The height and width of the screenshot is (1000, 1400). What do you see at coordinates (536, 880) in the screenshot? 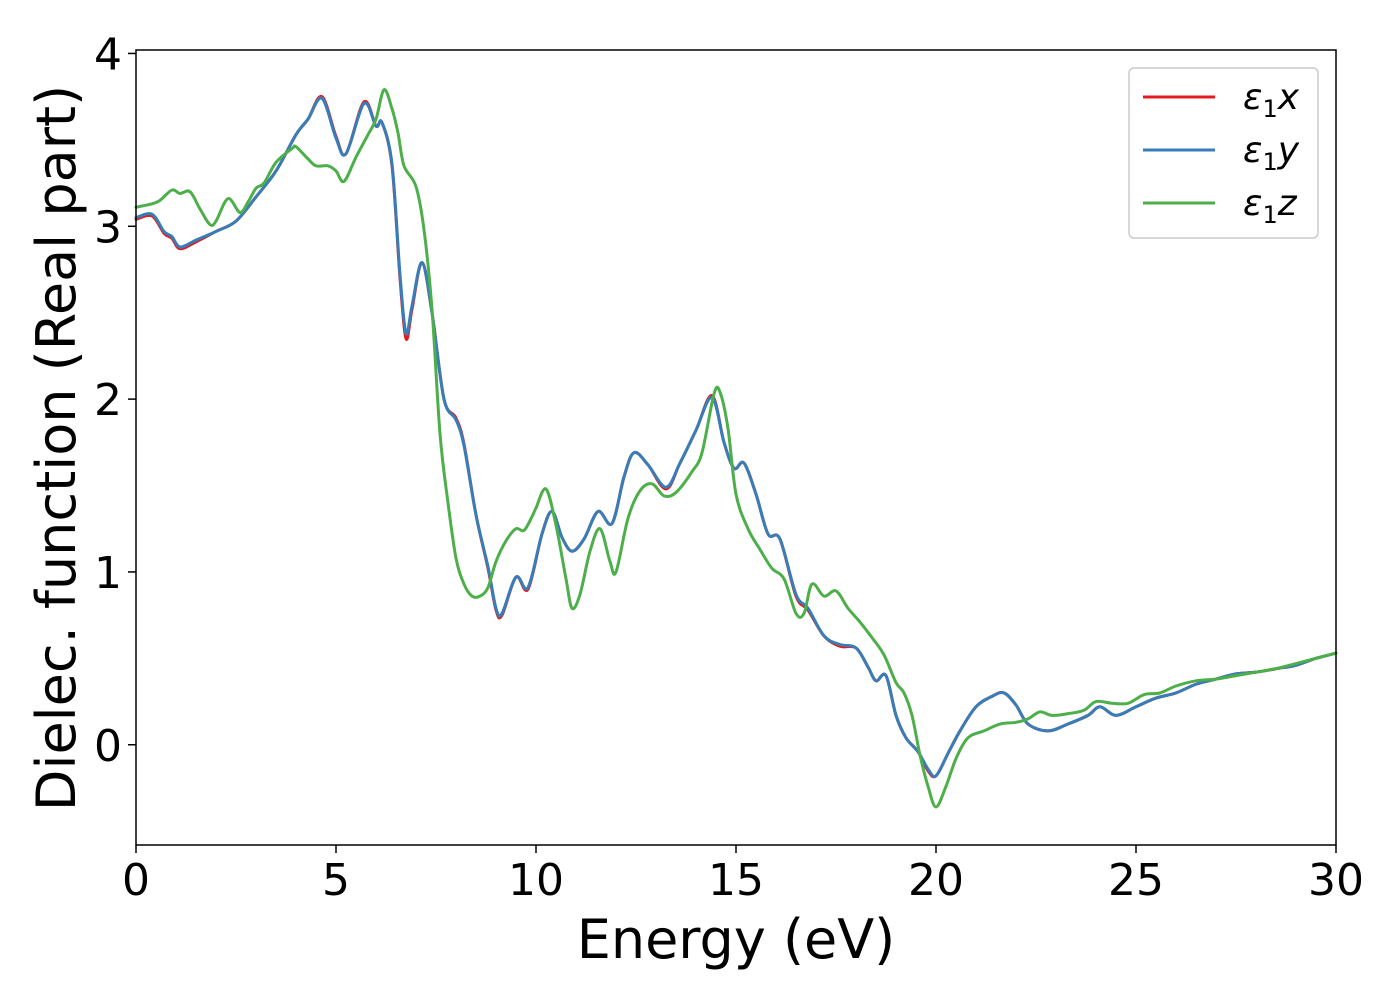
I see `x-tick-label: 10` at bounding box center [536, 880].